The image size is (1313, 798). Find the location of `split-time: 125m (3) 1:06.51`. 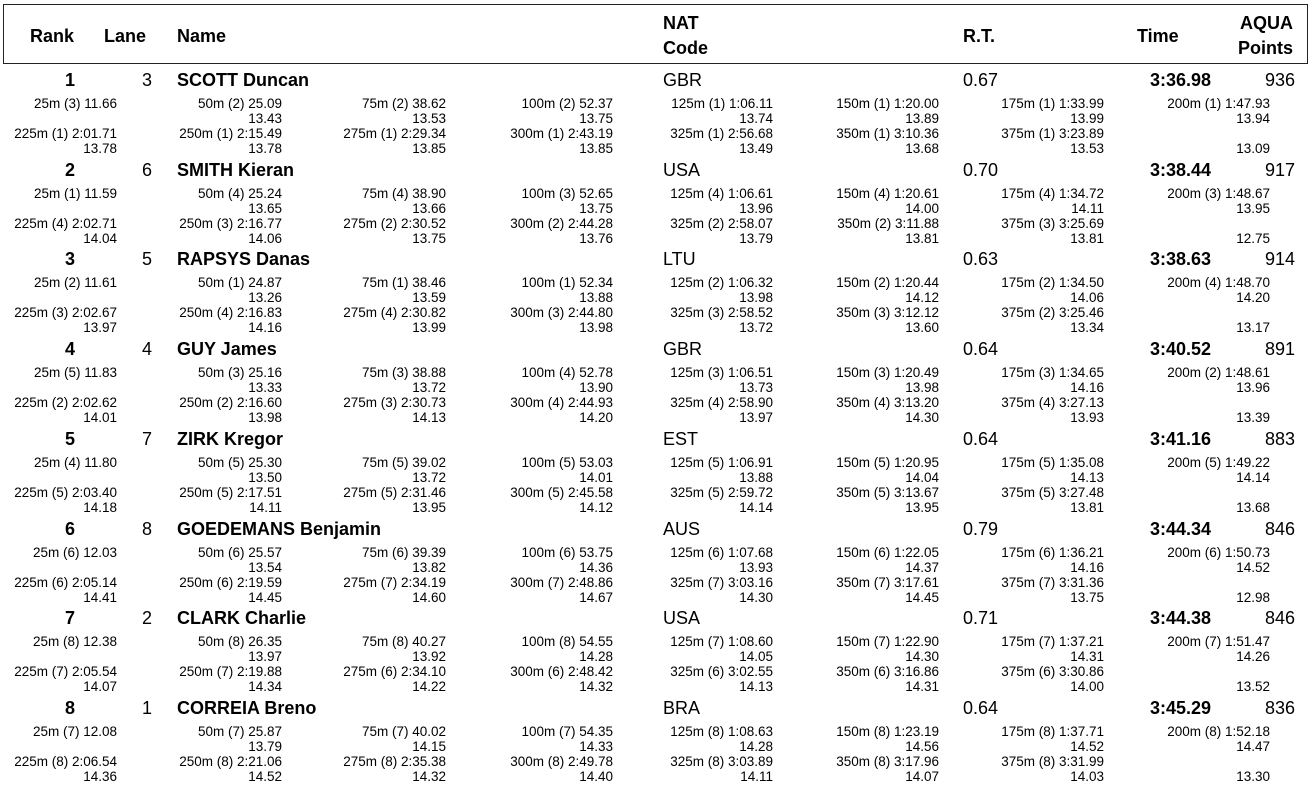

split-time: 125m (3) 1:06.51 is located at coordinates (721, 373).